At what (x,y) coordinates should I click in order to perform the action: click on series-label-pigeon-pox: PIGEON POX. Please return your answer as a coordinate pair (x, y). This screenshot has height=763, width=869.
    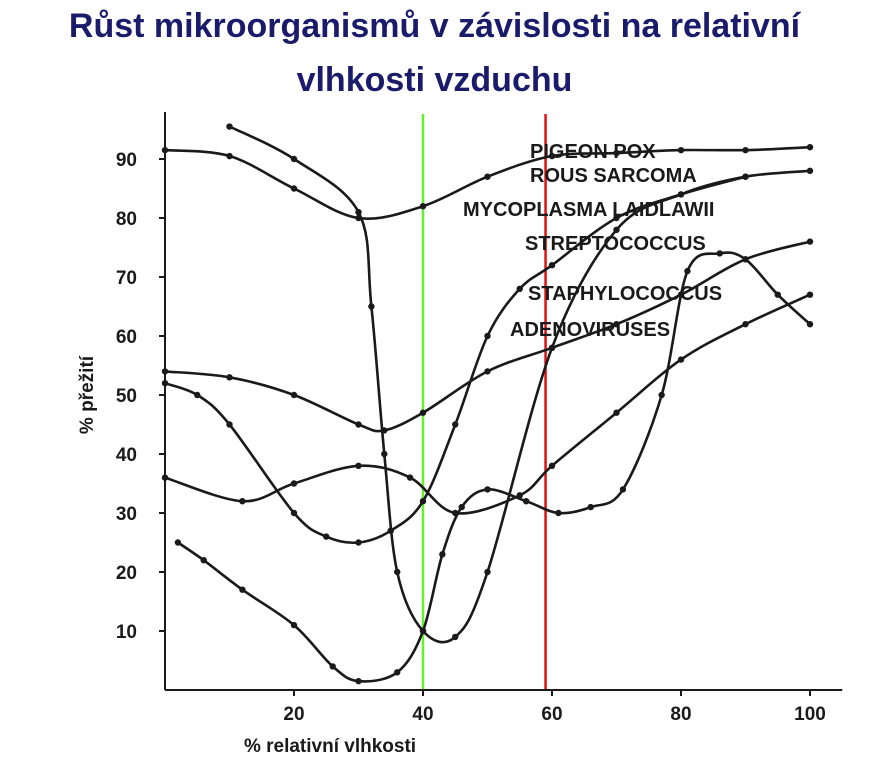
    Looking at the image, I should click on (593, 152).